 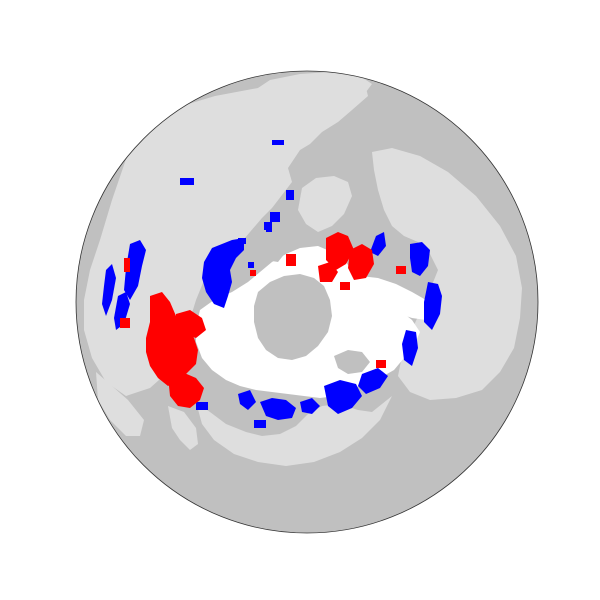 What do you see at coordinates (420, 259) in the screenshot?
I see `blue-patch-north-america-a` at bounding box center [420, 259].